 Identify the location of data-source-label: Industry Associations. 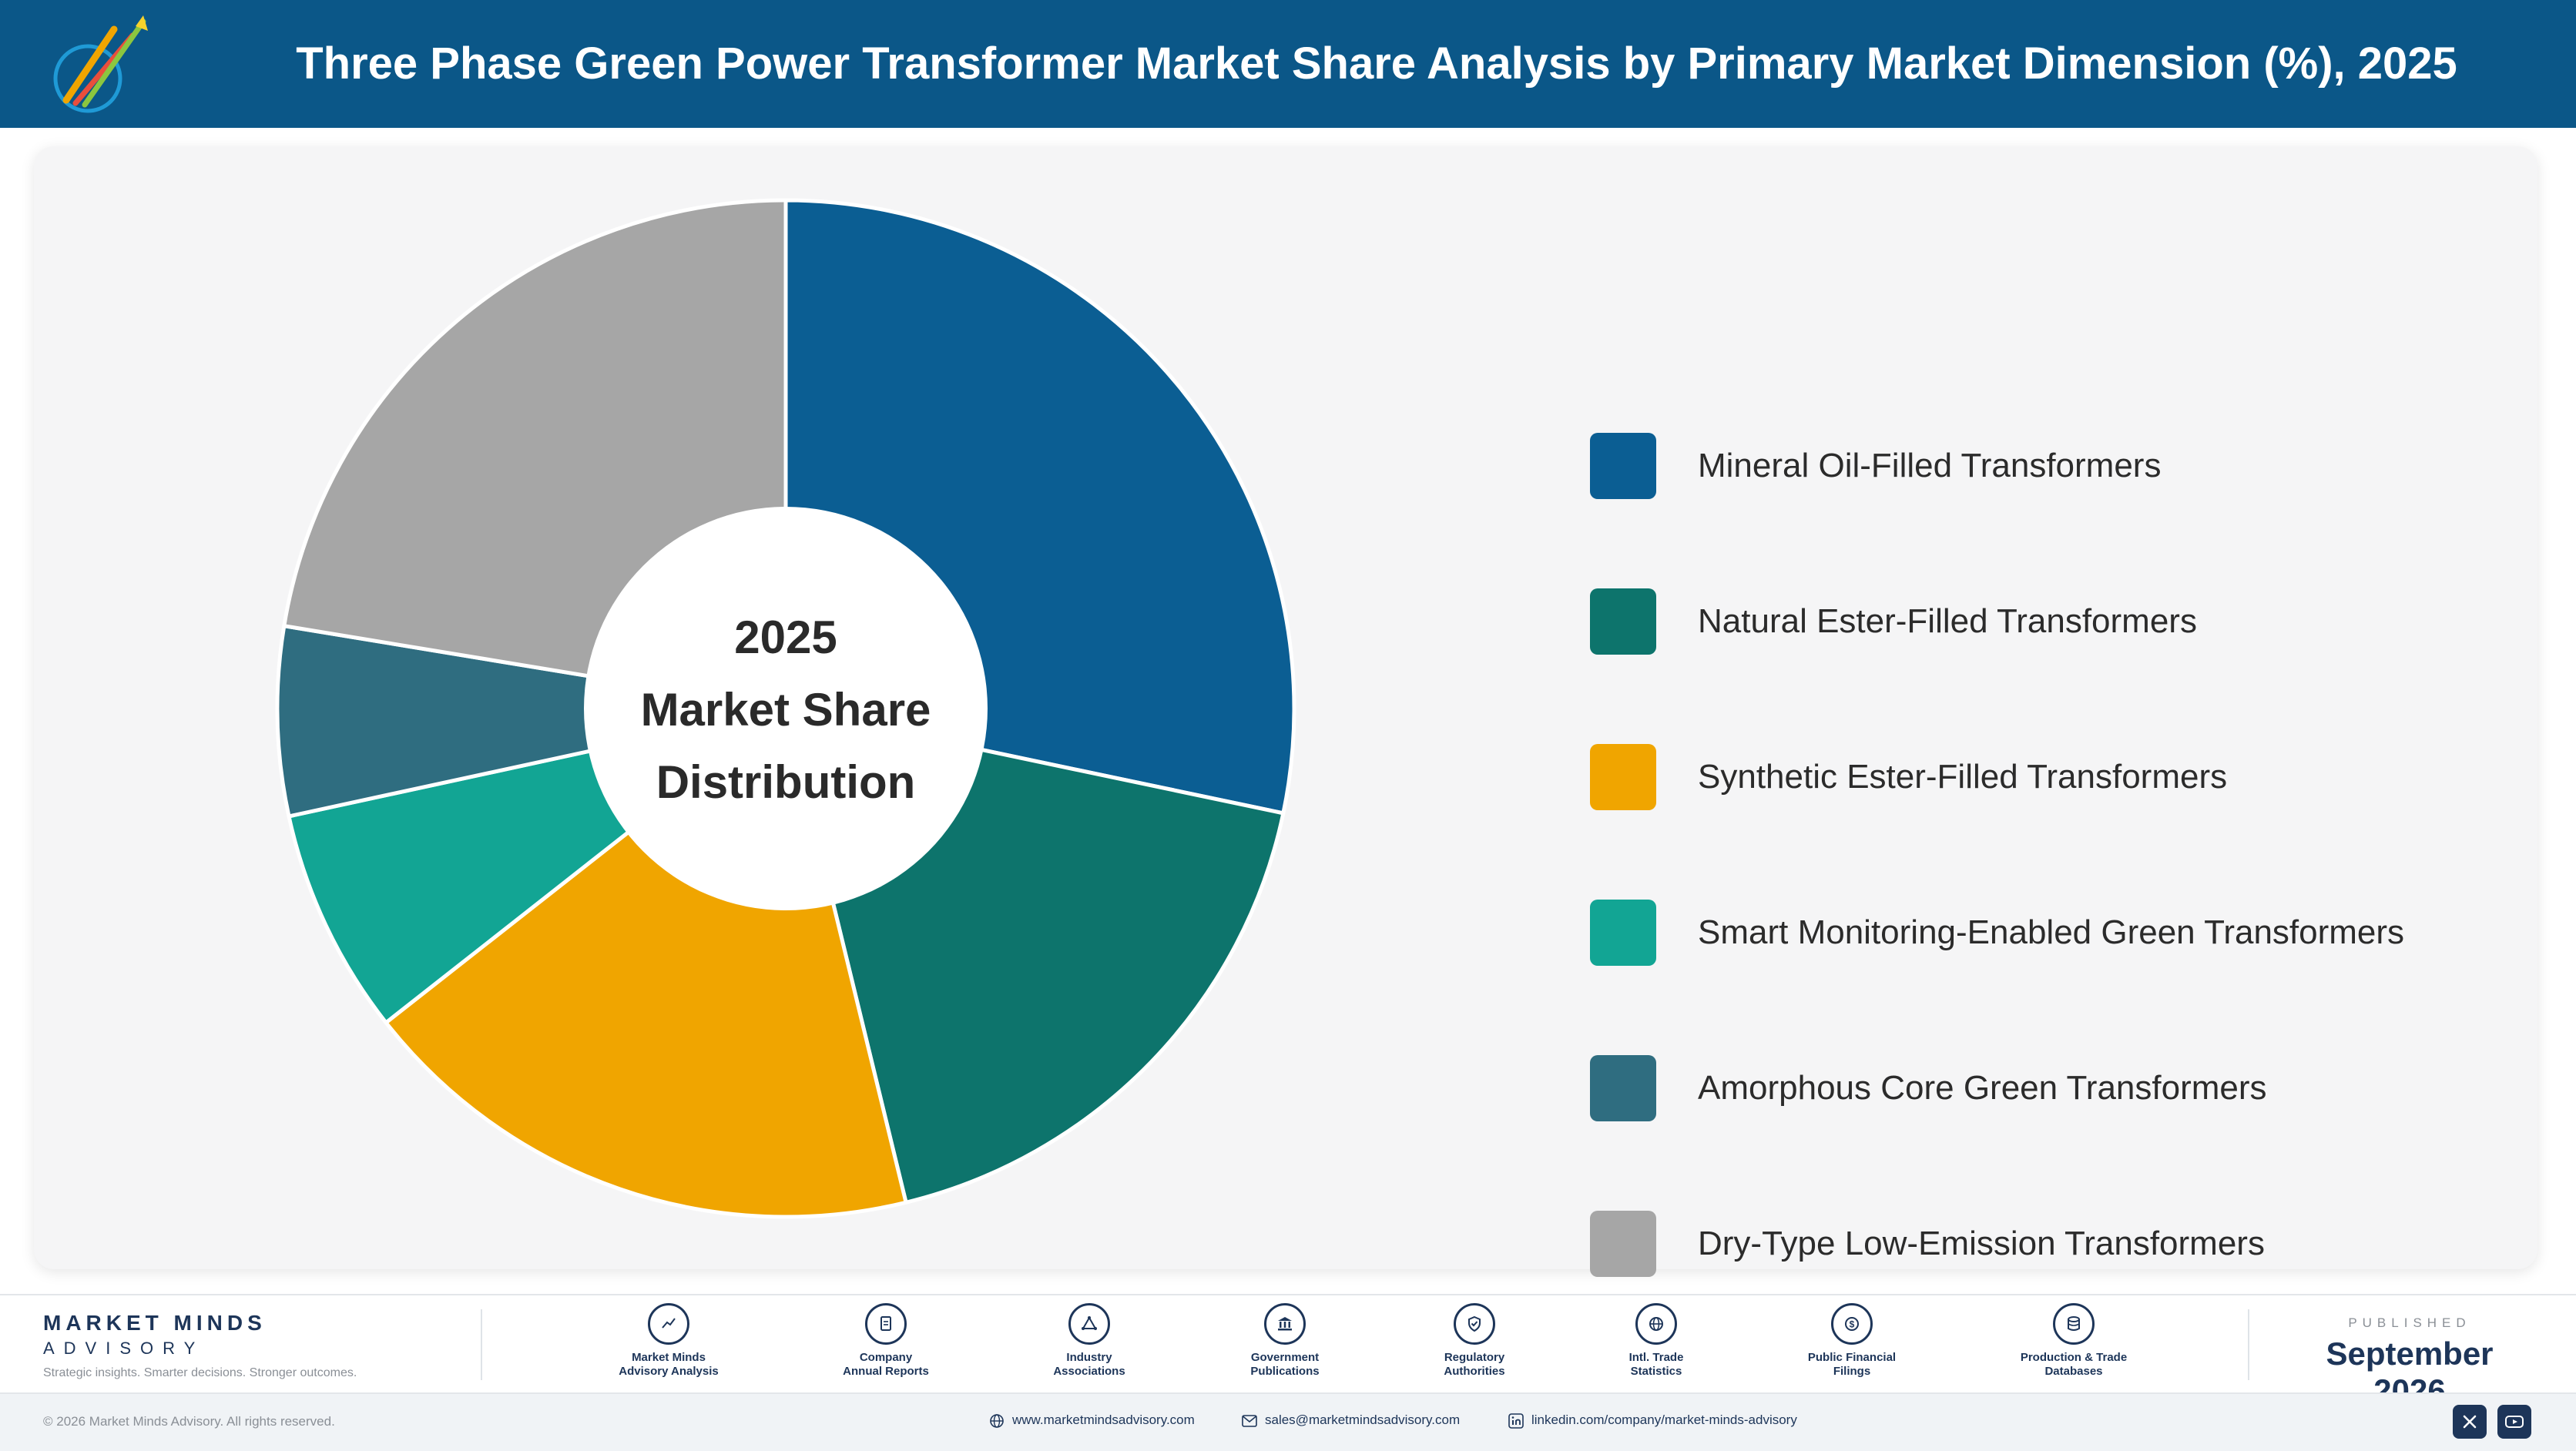
(1089, 1364).